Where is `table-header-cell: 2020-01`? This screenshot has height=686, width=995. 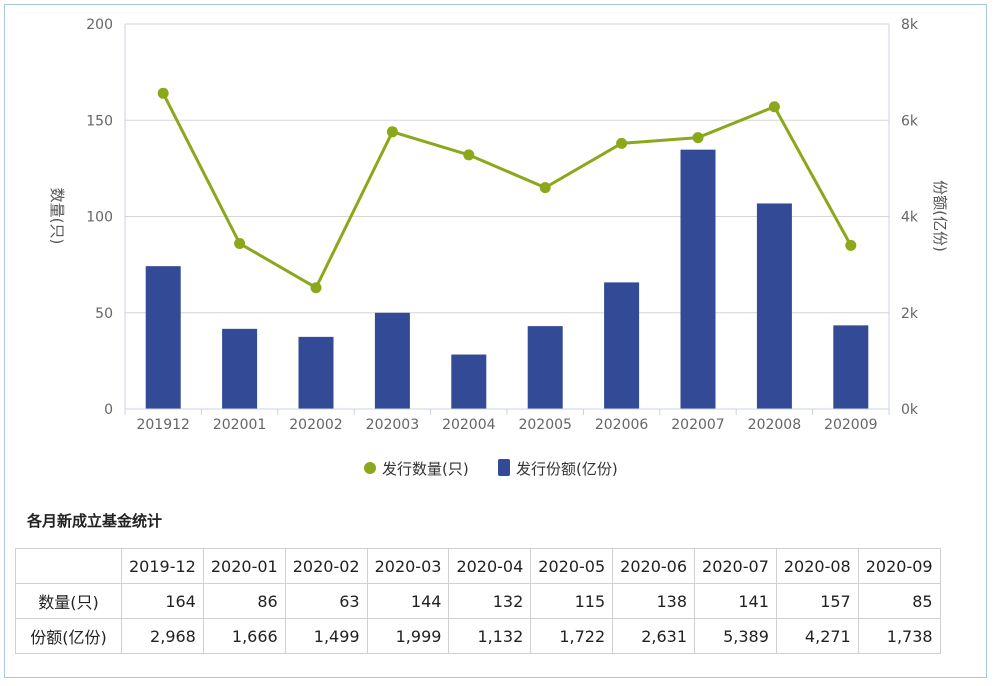 table-header-cell: 2020-01 is located at coordinates (244, 566).